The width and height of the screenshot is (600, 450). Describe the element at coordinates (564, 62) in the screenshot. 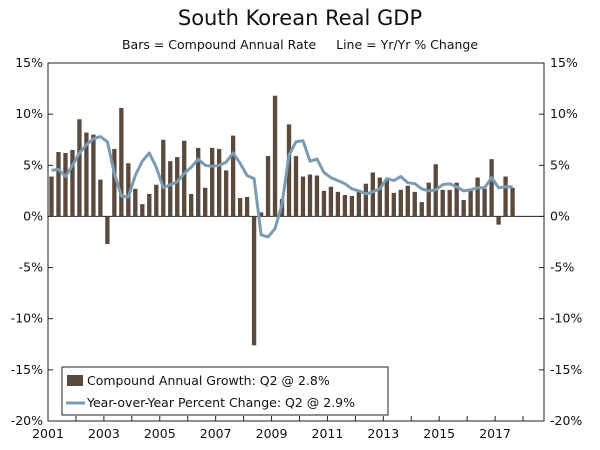

I see `y-tick-label-right: 15%` at that location.